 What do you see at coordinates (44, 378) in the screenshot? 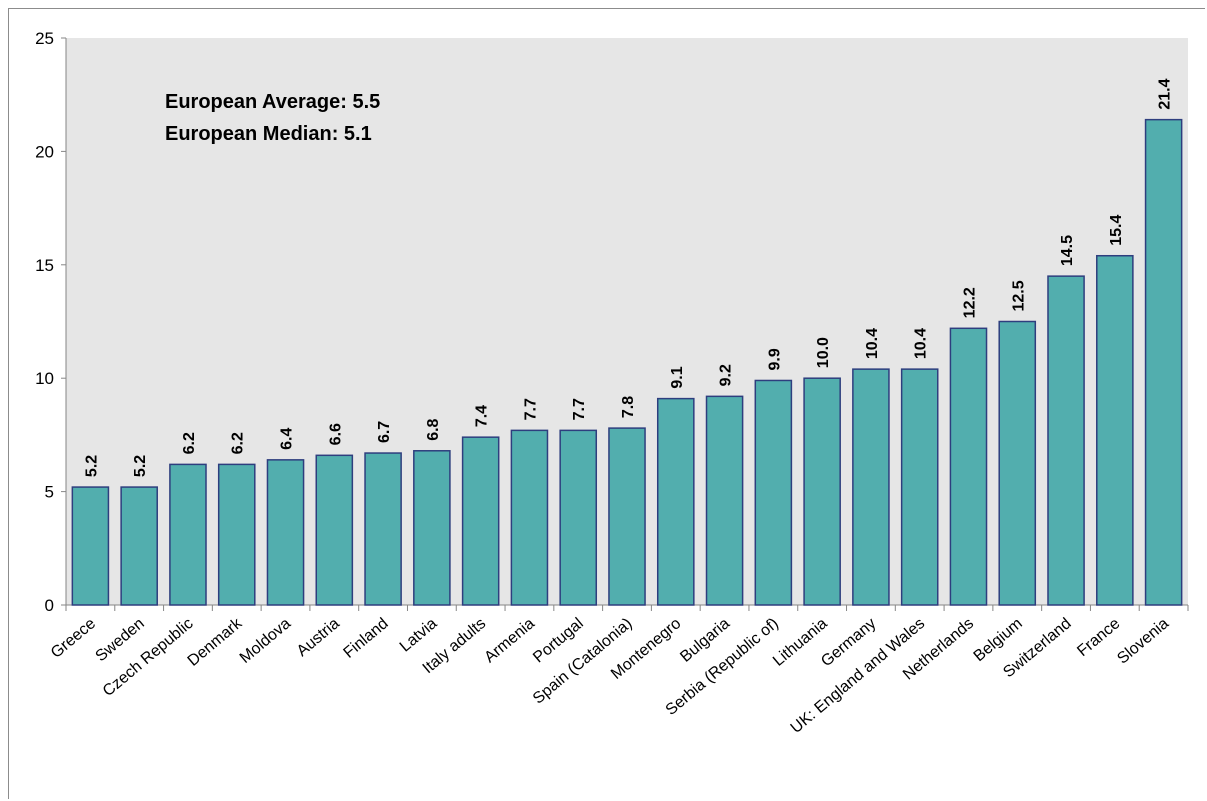
I see `y-tick-label: 10` at bounding box center [44, 378].